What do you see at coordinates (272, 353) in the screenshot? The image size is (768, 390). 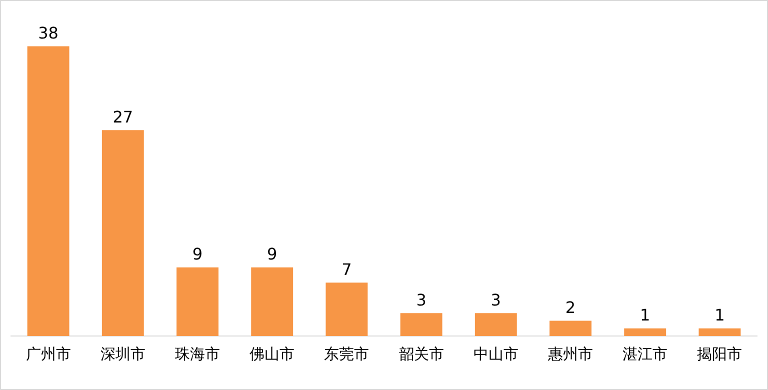 I see `x-tick-label: 佛山市` at bounding box center [272, 353].